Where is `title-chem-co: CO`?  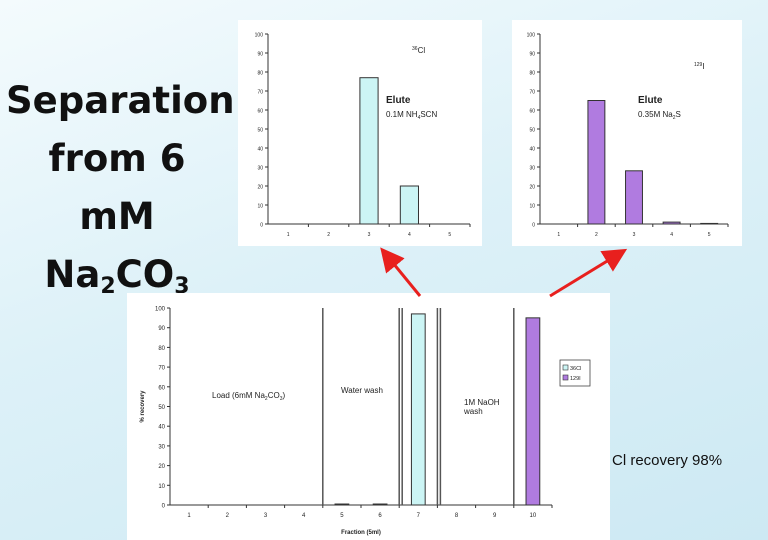
title-chem-co: CO is located at coordinates (145, 274).